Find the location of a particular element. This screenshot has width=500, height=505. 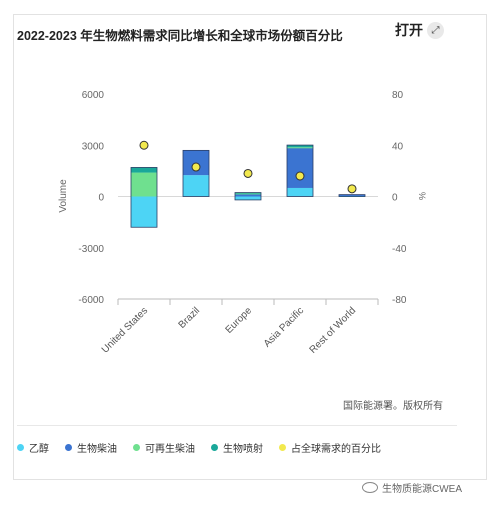

y-axis-label: Volume is located at coordinates (63, 196).